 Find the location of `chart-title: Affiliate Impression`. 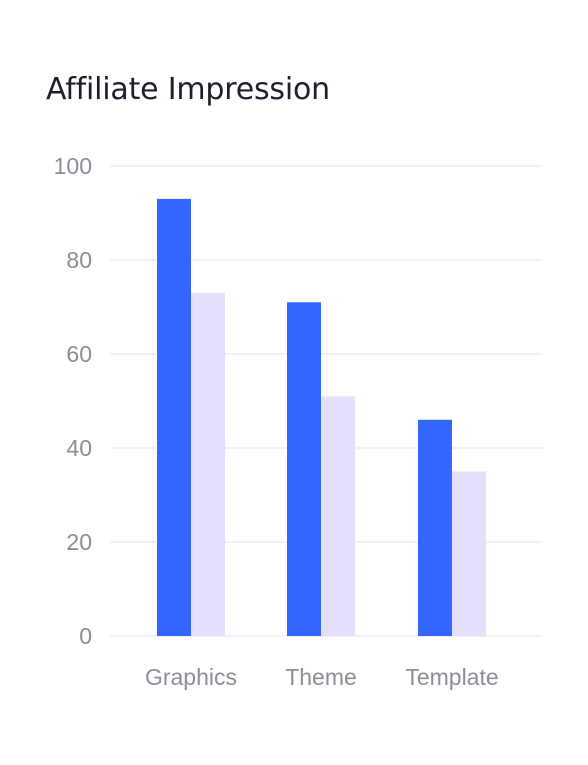

chart-title: Affiliate Impression is located at coordinates (188, 89).